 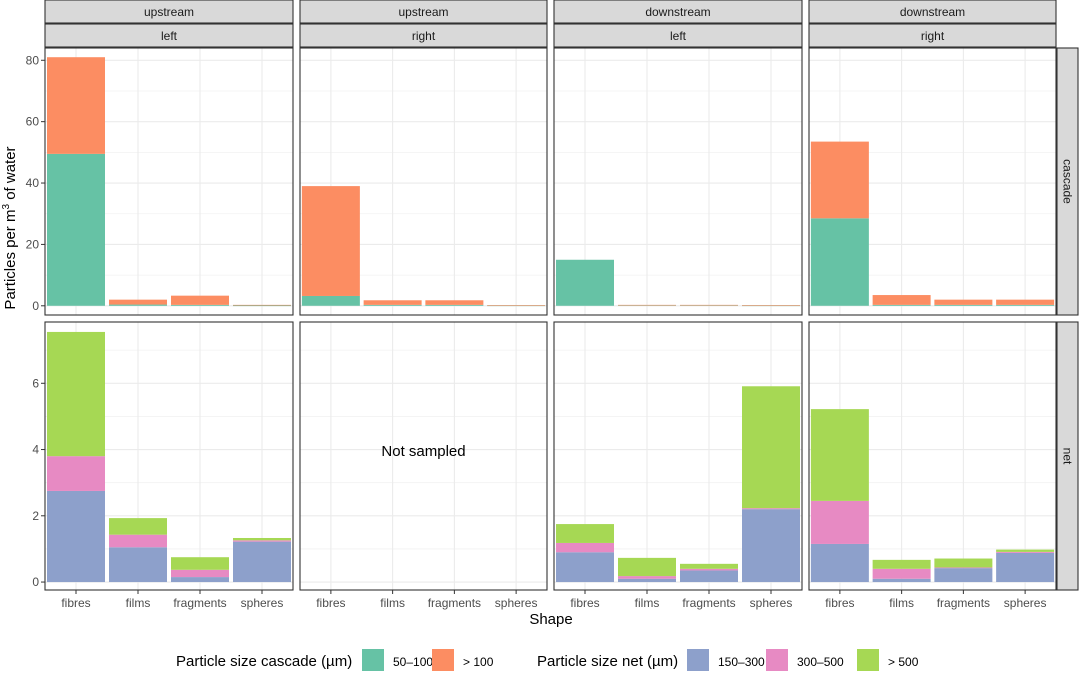 What do you see at coordinates (33, 122) in the screenshot?
I see `y-tick-label: 60` at bounding box center [33, 122].